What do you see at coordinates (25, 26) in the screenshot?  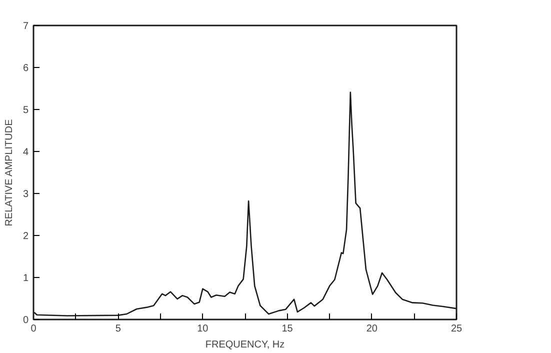 I see `y-tick-label: 7` at bounding box center [25, 26].